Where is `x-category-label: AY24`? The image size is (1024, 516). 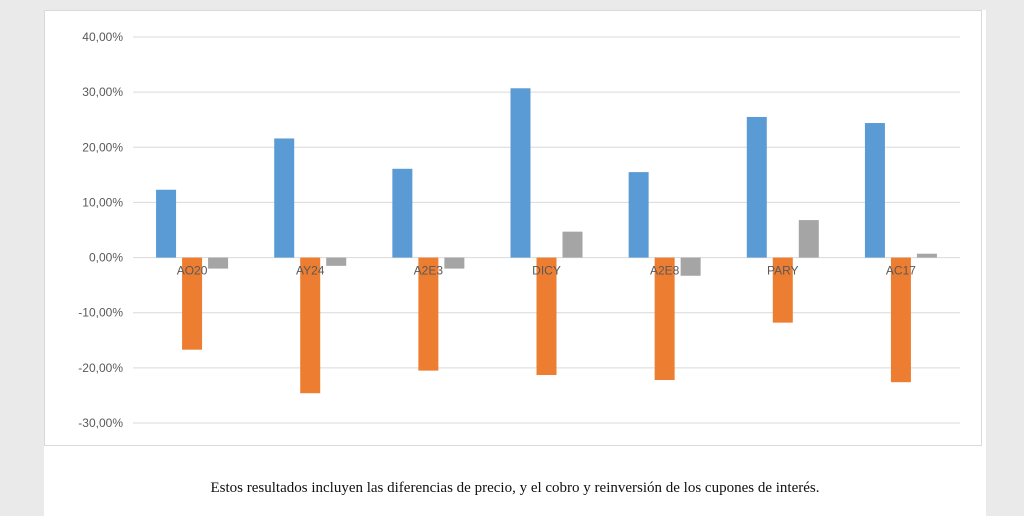 x-category-label: AY24 is located at coordinates (310, 271).